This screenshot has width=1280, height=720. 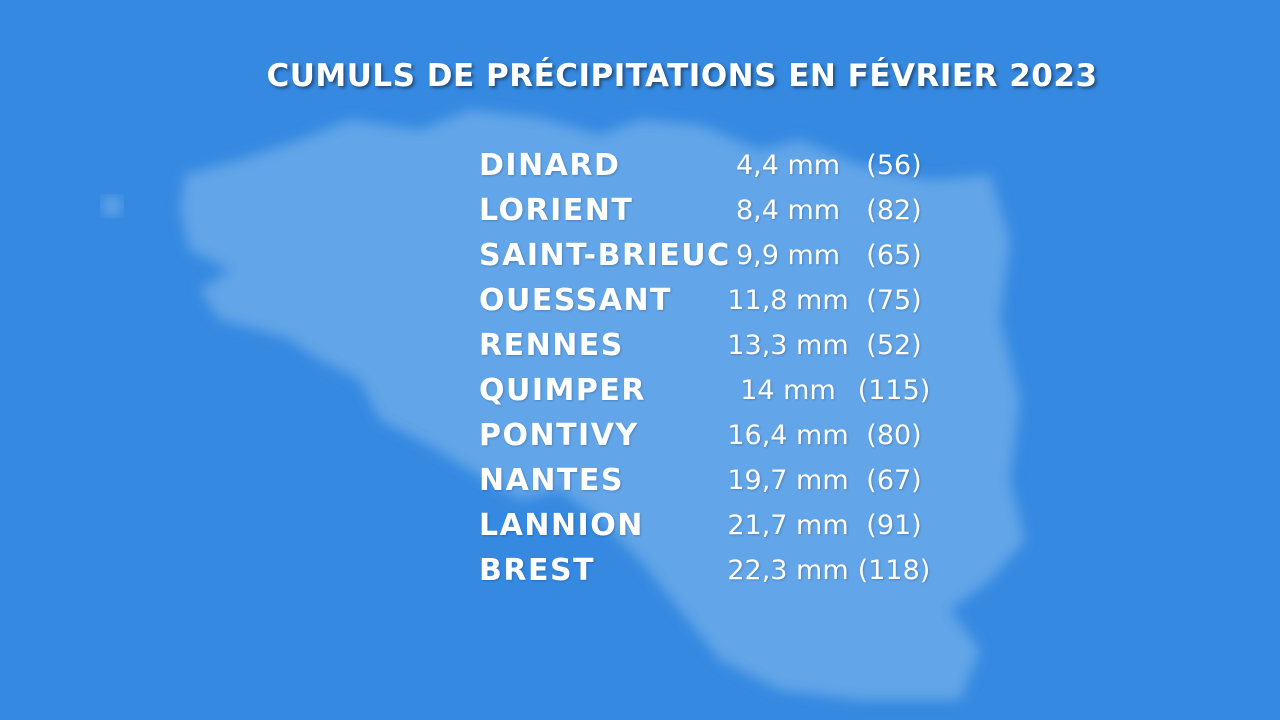 I want to click on station-name: LORIENT, so click(x=556, y=210).